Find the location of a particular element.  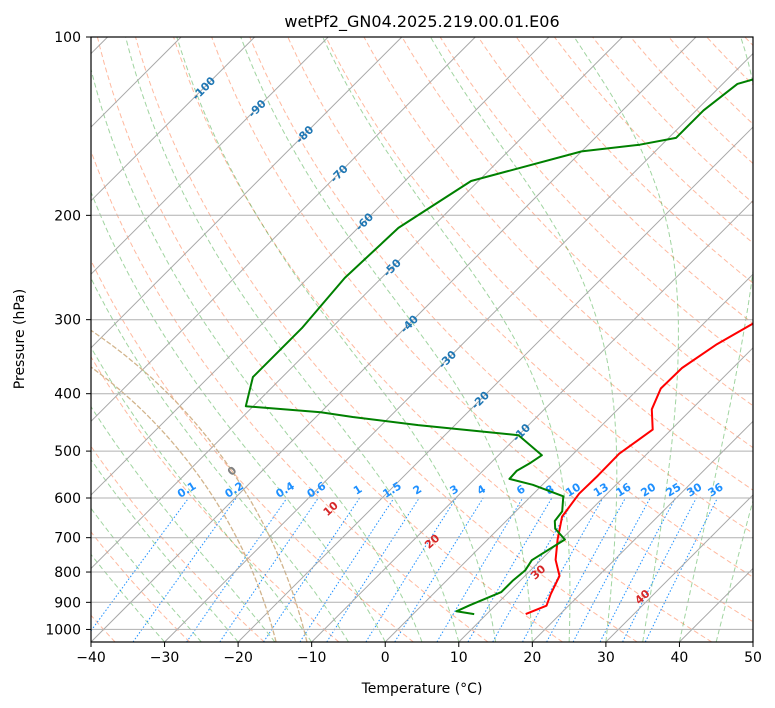

y-tick-label: 800 is located at coordinates (67, 573).